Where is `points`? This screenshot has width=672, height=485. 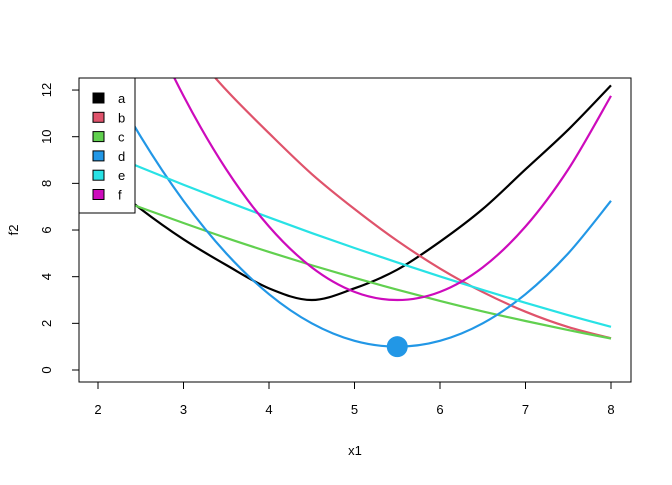 points is located at coordinates (397, 347).